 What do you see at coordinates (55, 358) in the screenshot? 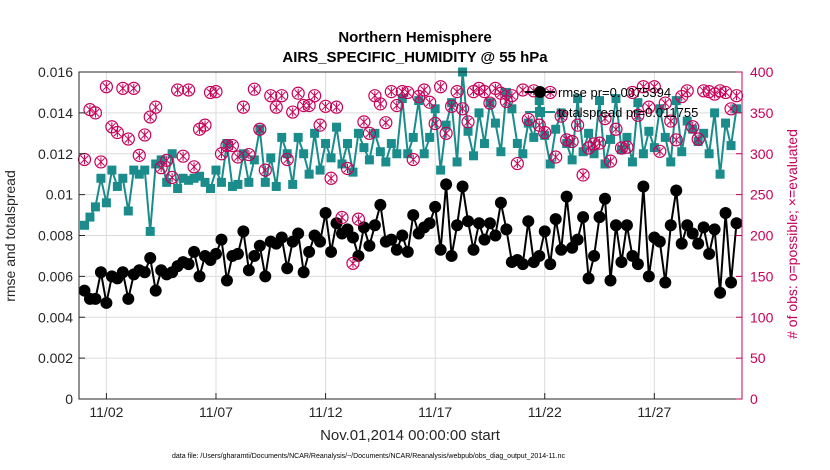
I see `y-tick-label-left: 0.002` at bounding box center [55, 358].